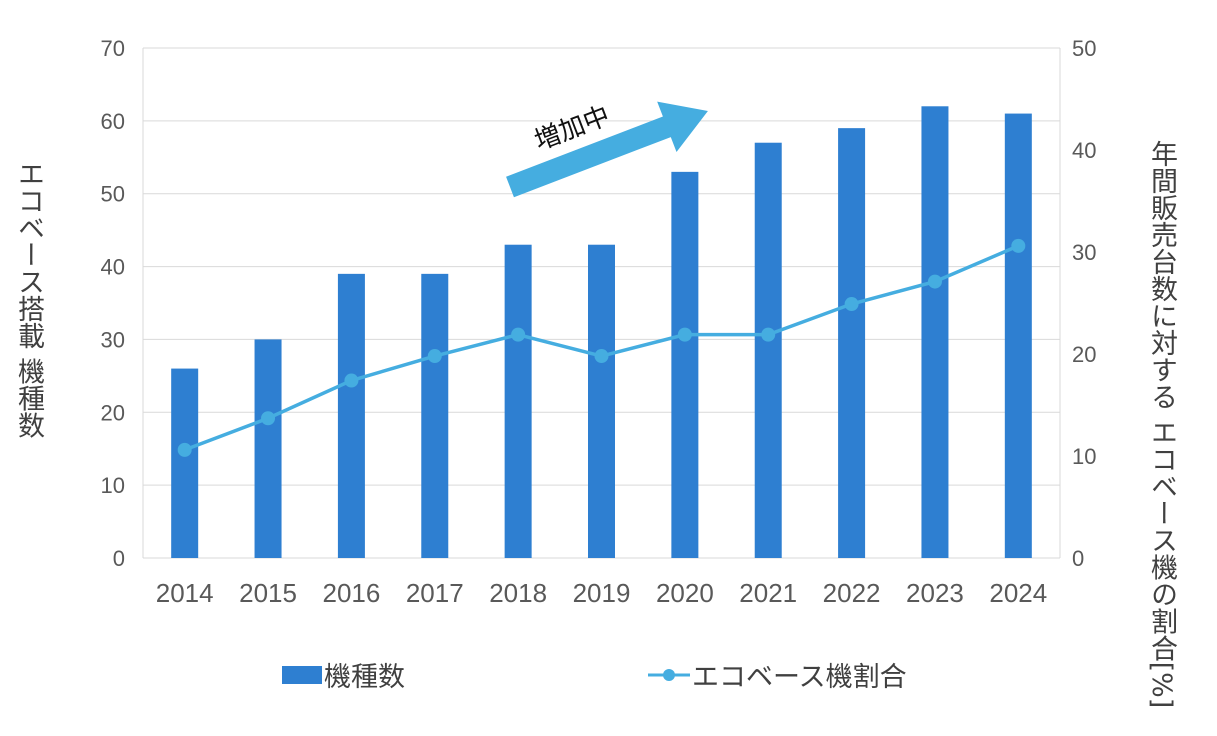 This screenshot has height=736, width=1217. I want to click on bar-2022, so click(852, 343).